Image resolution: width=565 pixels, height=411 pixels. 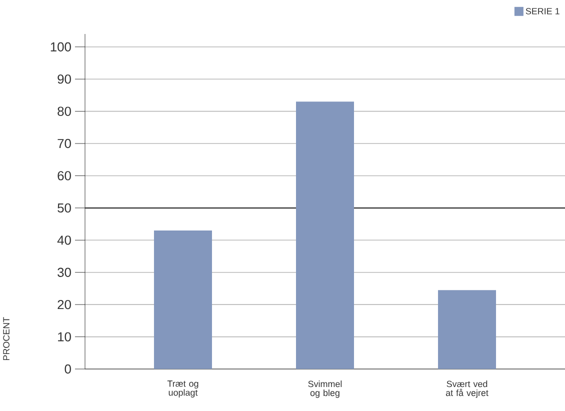 I want to click on y-tick-label: 70, so click(x=64, y=143).